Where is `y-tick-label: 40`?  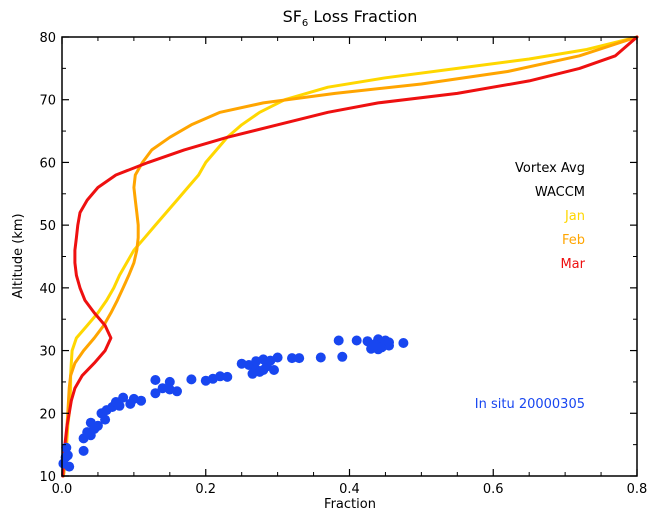 y-tick-label: 40 is located at coordinates (47, 289).